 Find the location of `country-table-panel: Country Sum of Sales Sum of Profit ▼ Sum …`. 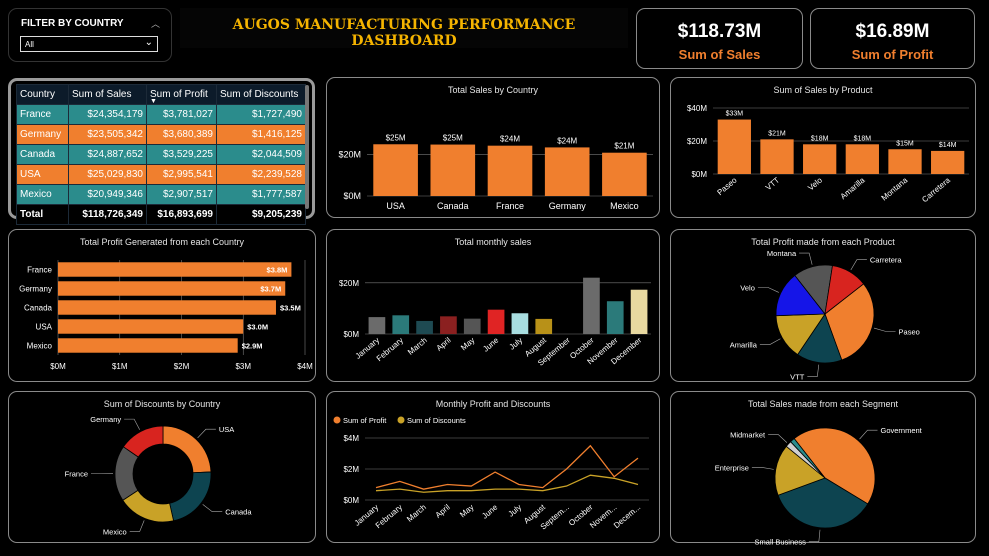

country-table-panel: Country Sum of Sales Sum of Profit ▼ Sum … is located at coordinates (161, 151).